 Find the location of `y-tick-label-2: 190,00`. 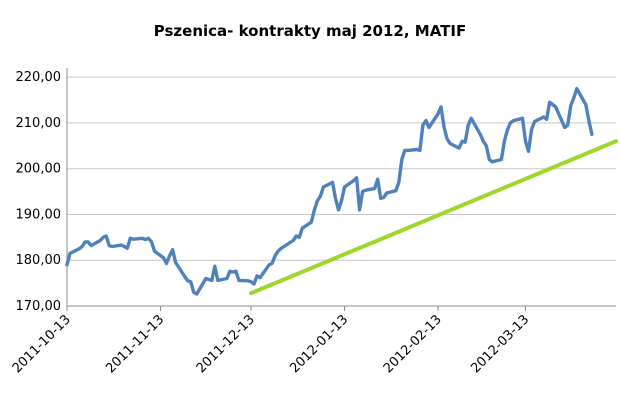

y-tick-label-2: 190,00 is located at coordinates (39, 214).